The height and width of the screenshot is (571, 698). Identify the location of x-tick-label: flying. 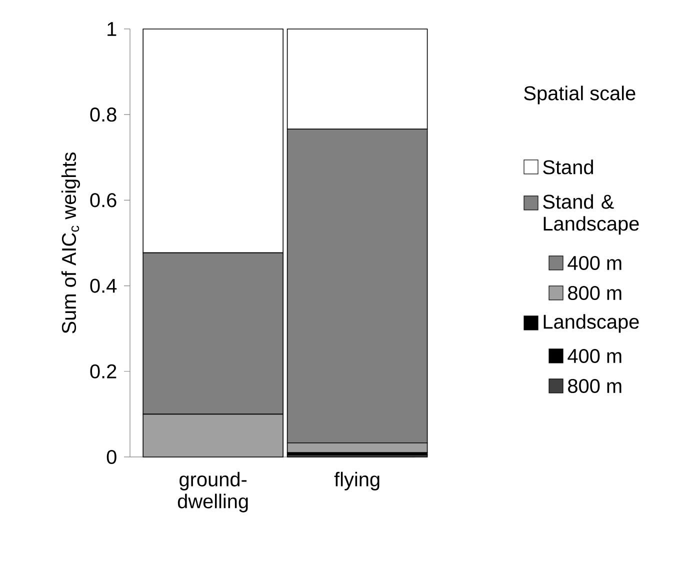
(357, 481).